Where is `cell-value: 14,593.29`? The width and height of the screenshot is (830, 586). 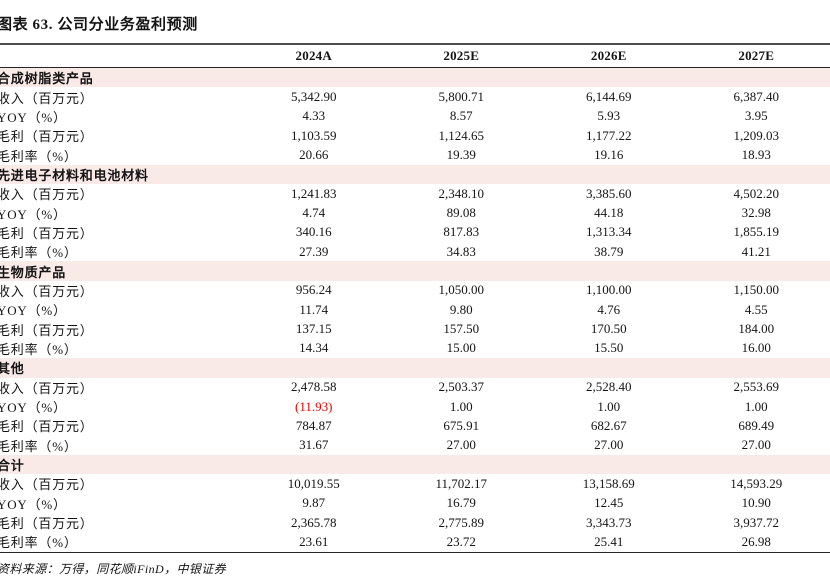 cell-value: 14,593.29 is located at coordinates (756, 483).